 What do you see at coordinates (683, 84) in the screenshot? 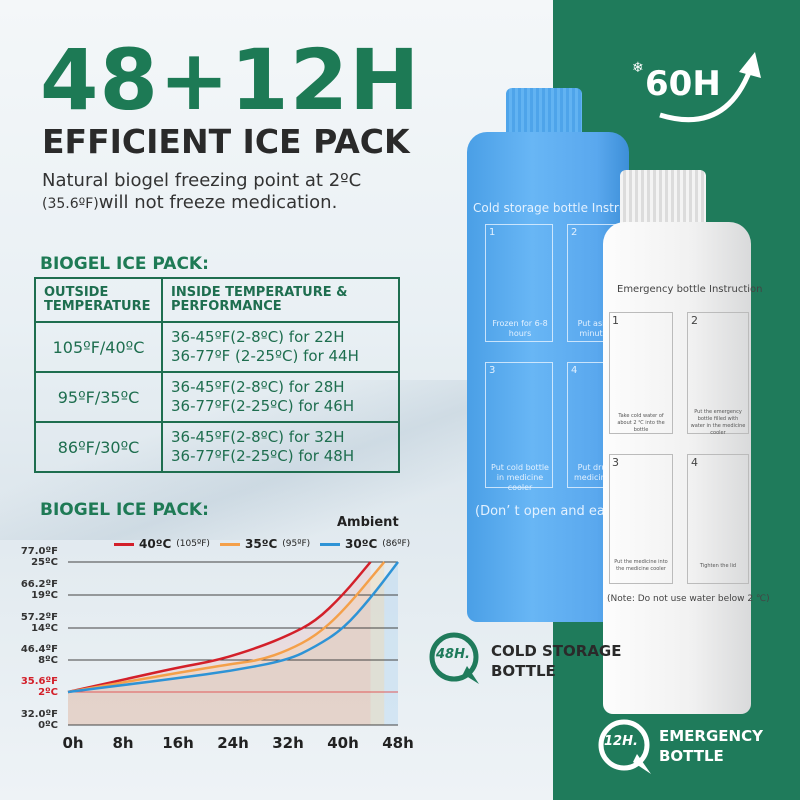
I see `duration-60h: 60H` at bounding box center [683, 84].